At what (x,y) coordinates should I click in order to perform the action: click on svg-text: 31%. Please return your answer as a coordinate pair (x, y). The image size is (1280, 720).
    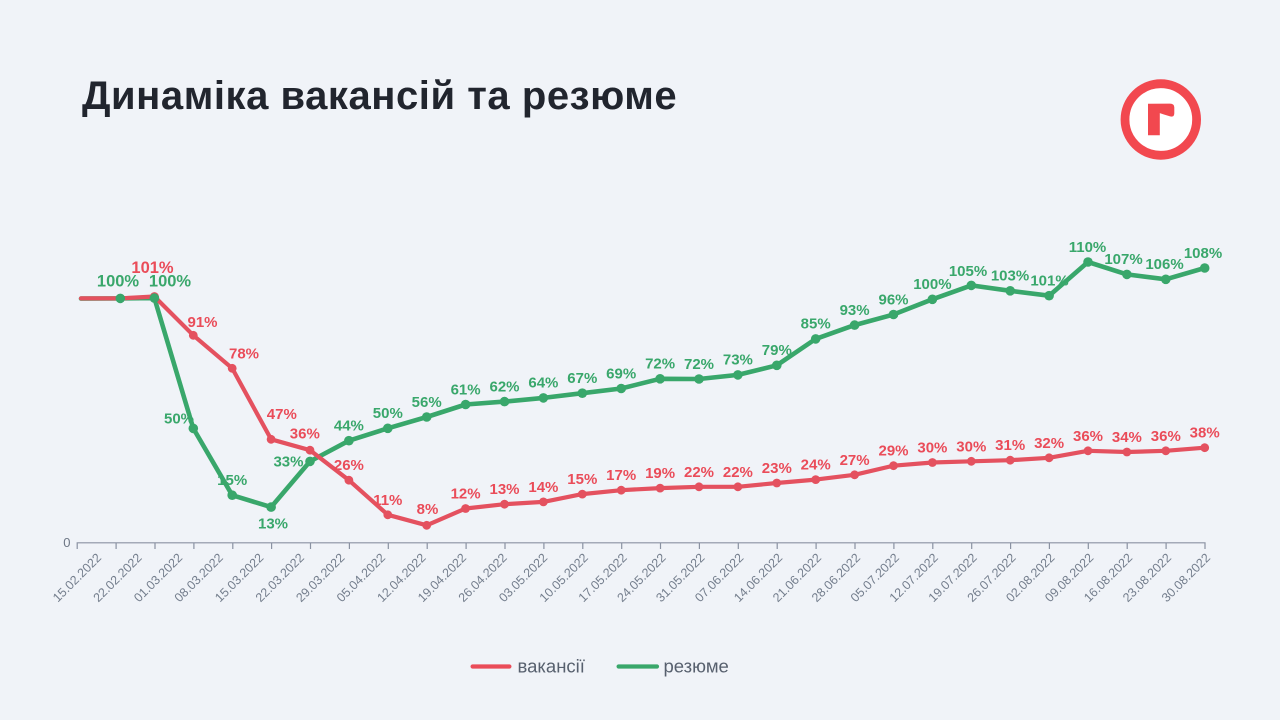
    Looking at the image, I should click on (1010, 445).